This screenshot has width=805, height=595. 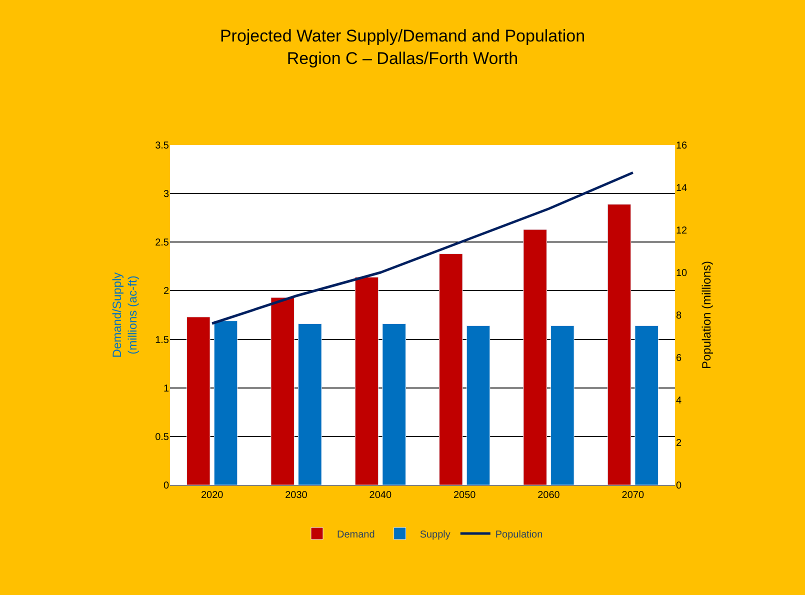 What do you see at coordinates (679, 401) in the screenshot?
I see `y2-tick-label: 4` at bounding box center [679, 401].